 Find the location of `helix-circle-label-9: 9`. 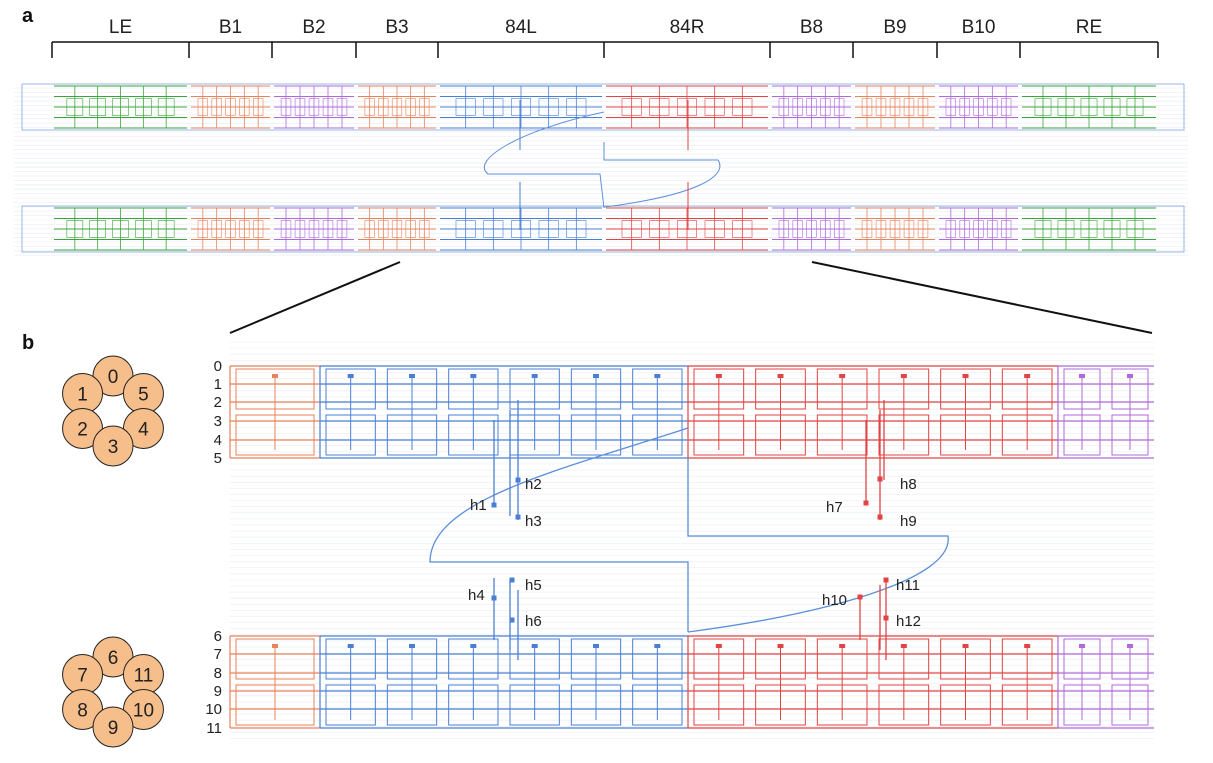

helix-circle-label-9: 9 is located at coordinates (113, 728).